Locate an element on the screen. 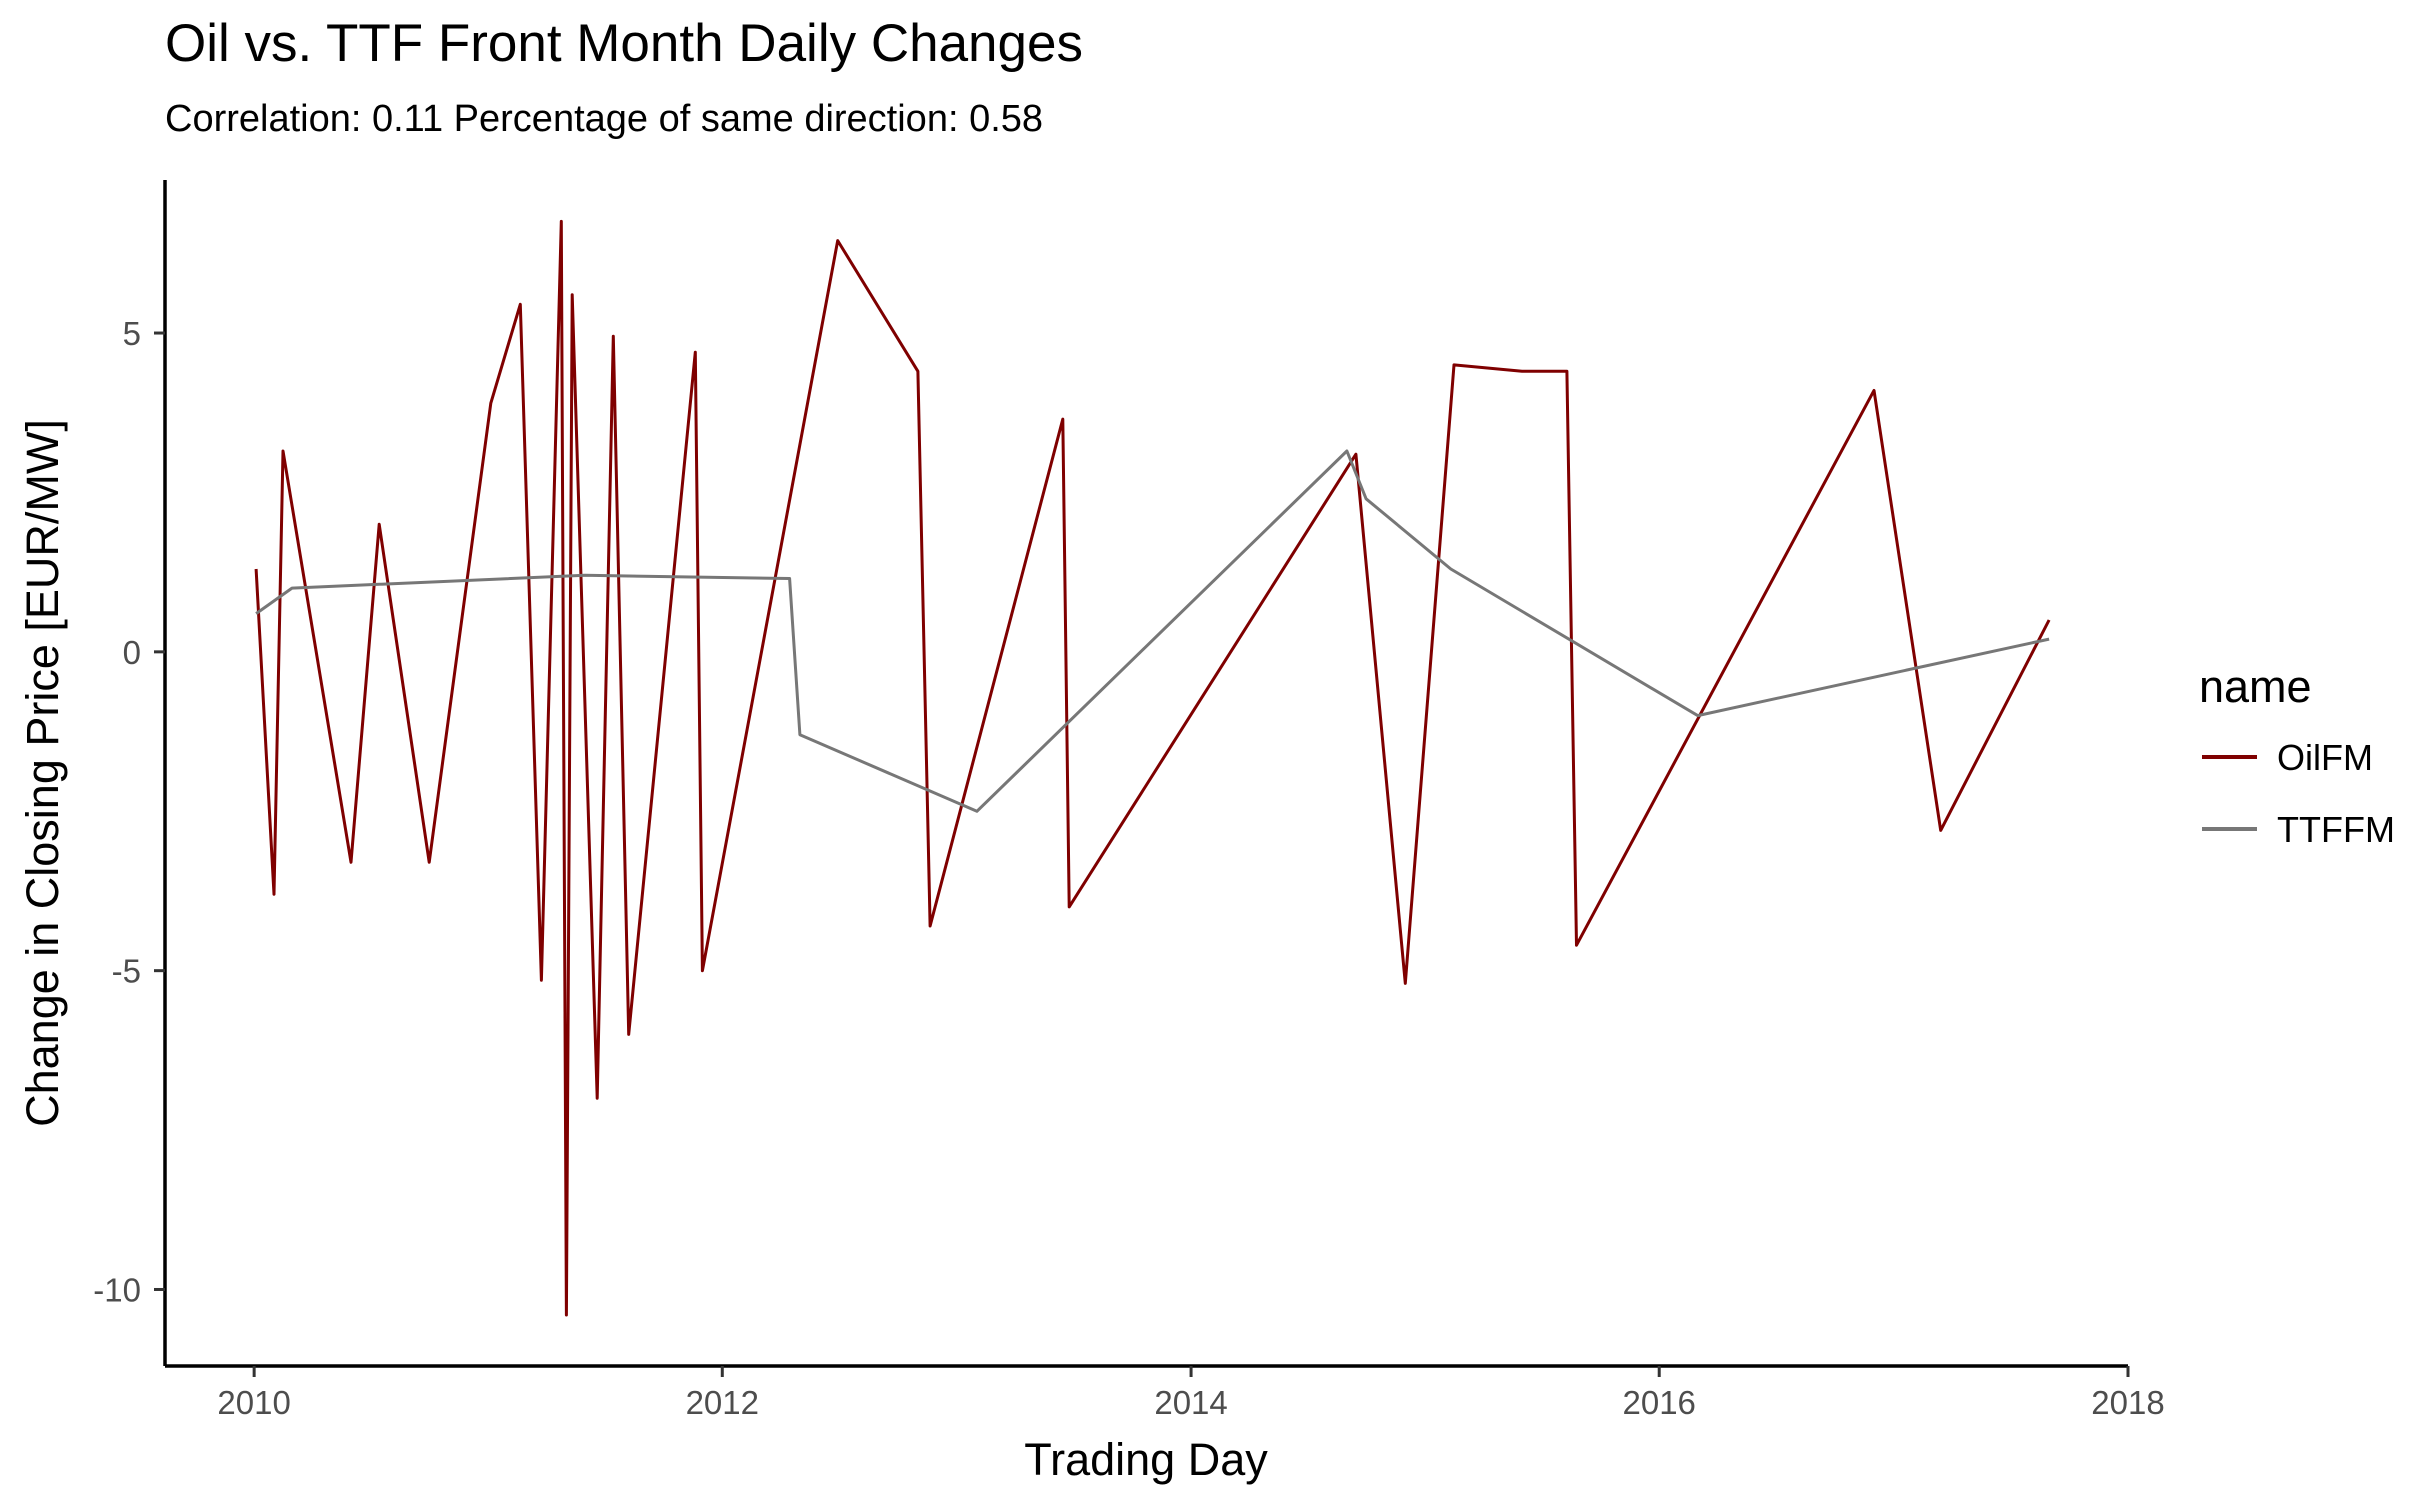 This screenshot has width=2433, height=1499. x-tick-label: 2012 is located at coordinates (722, 1402).